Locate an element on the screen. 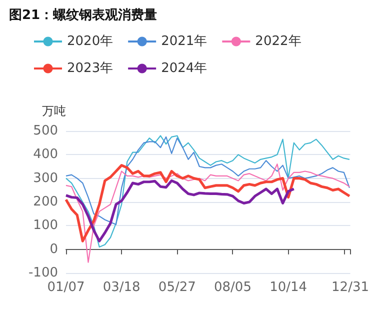  y-tick-label: 200 is located at coordinates (45, 202).